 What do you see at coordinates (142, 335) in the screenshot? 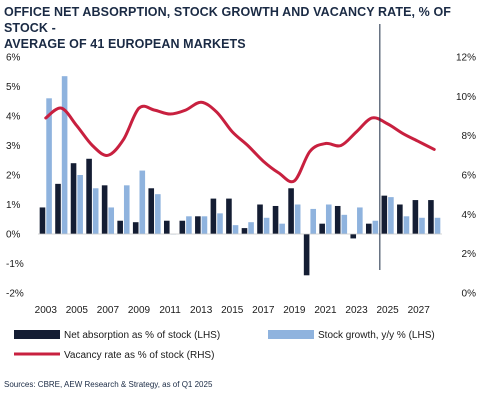
I see `legend-label-net-absorption: Net absorption as % of stock (LHS)` at bounding box center [142, 335].